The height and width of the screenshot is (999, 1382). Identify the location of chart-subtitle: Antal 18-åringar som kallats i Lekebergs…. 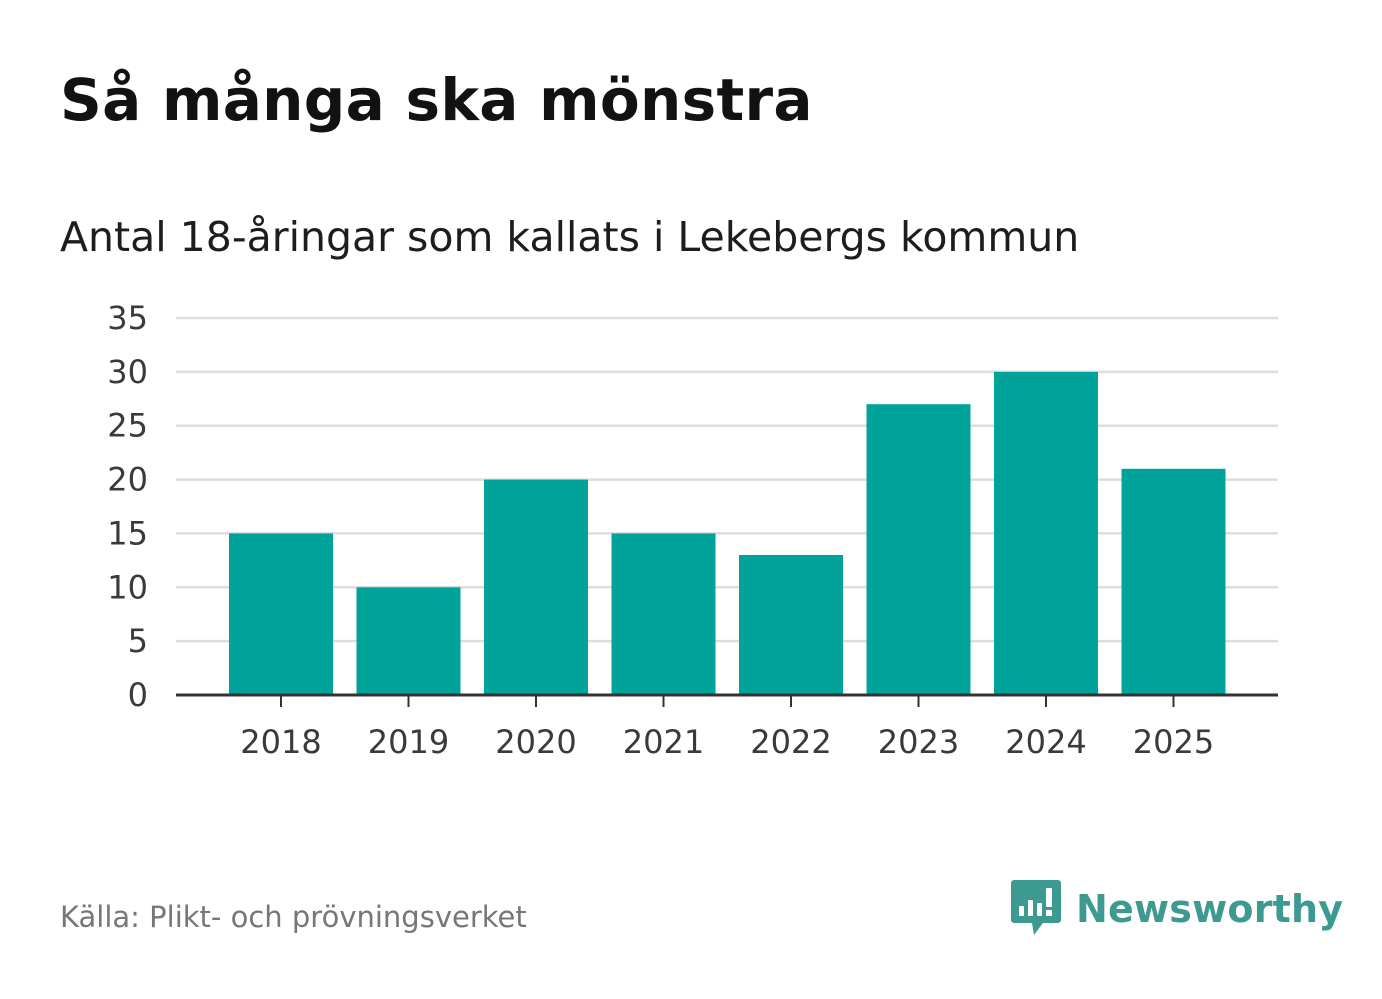
(570, 237).